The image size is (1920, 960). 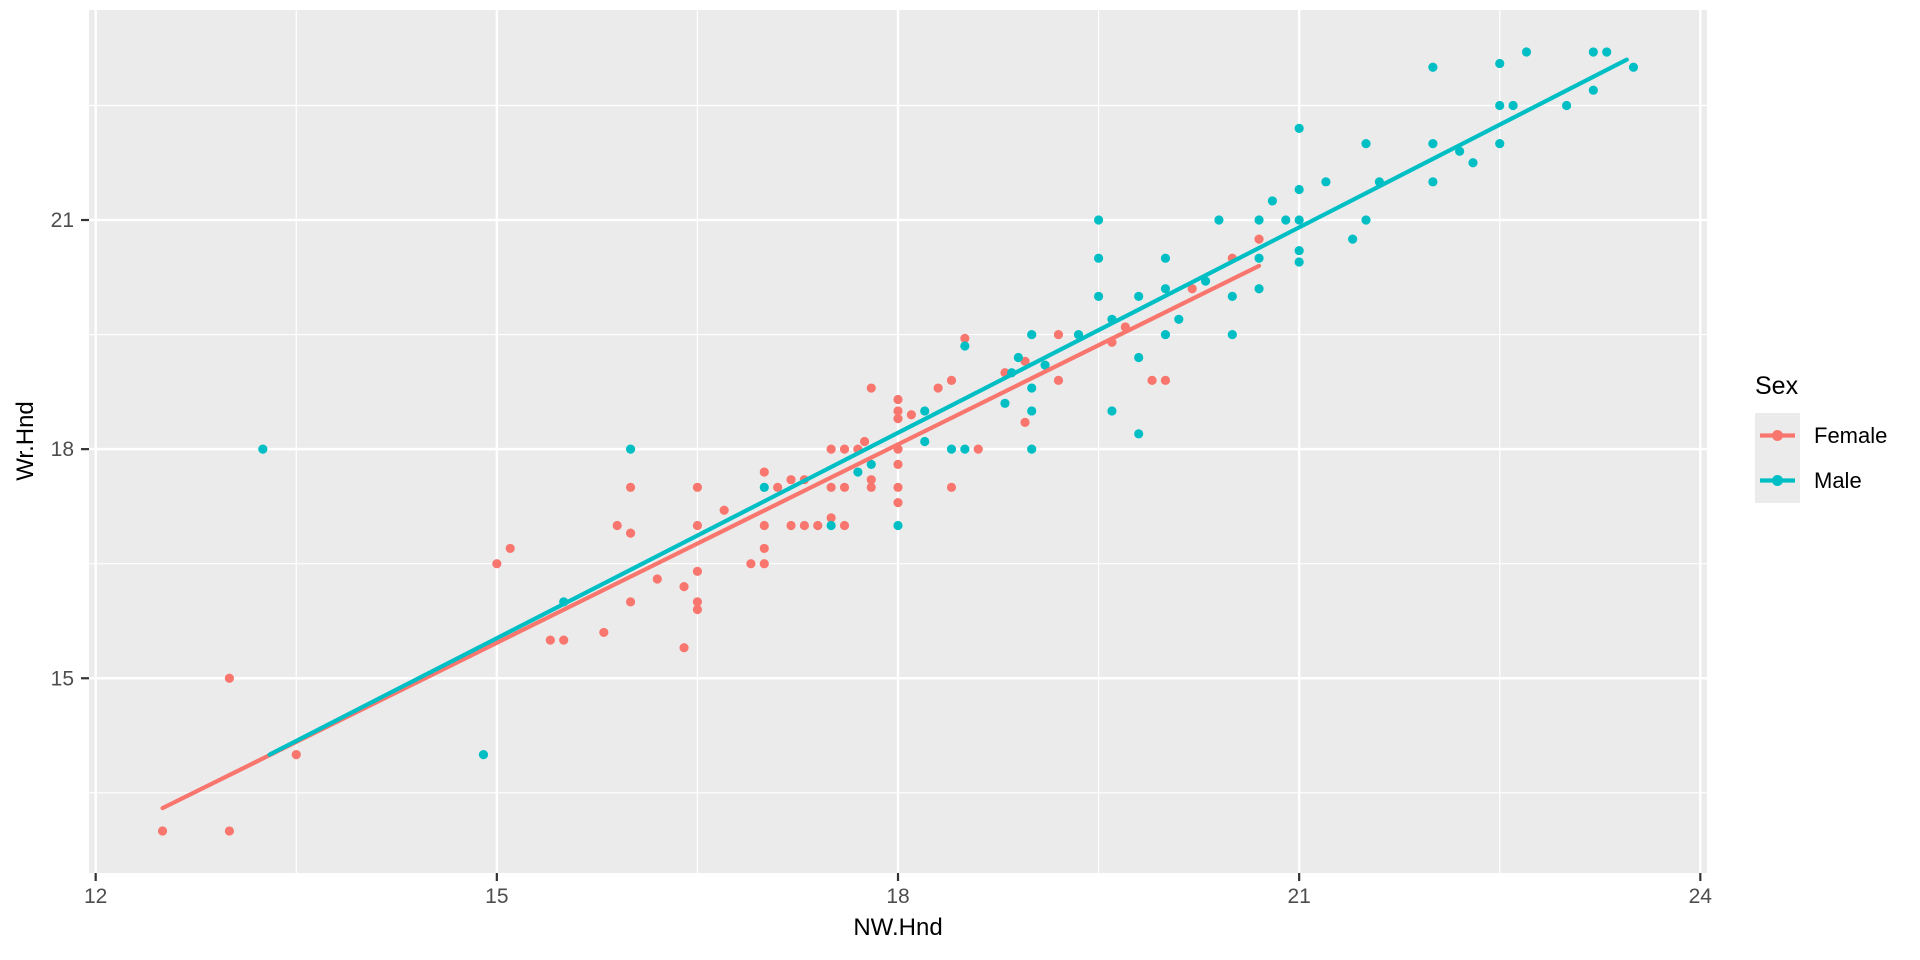 What do you see at coordinates (62, 678) in the screenshot?
I see `y-tick-label: 15` at bounding box center [62, 678].